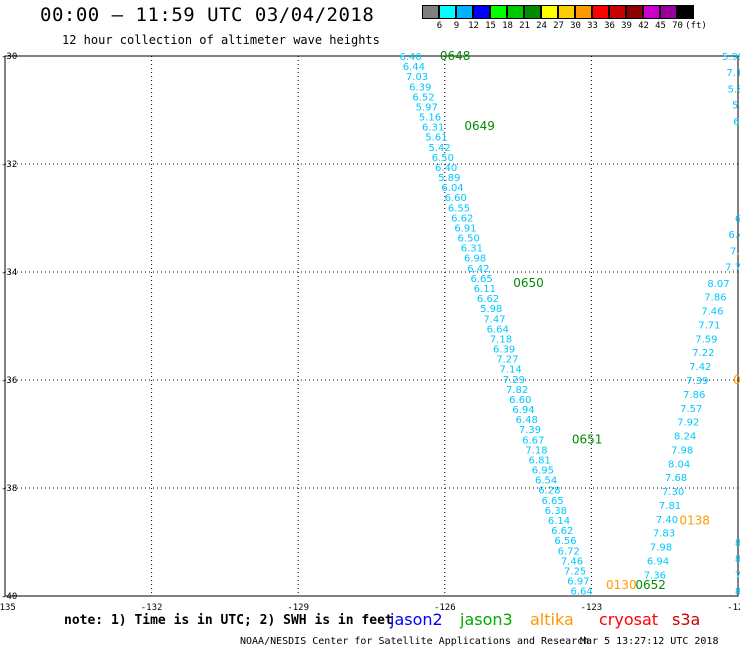  I want to click on swh-value-label: 6.04, so click(452, 188).